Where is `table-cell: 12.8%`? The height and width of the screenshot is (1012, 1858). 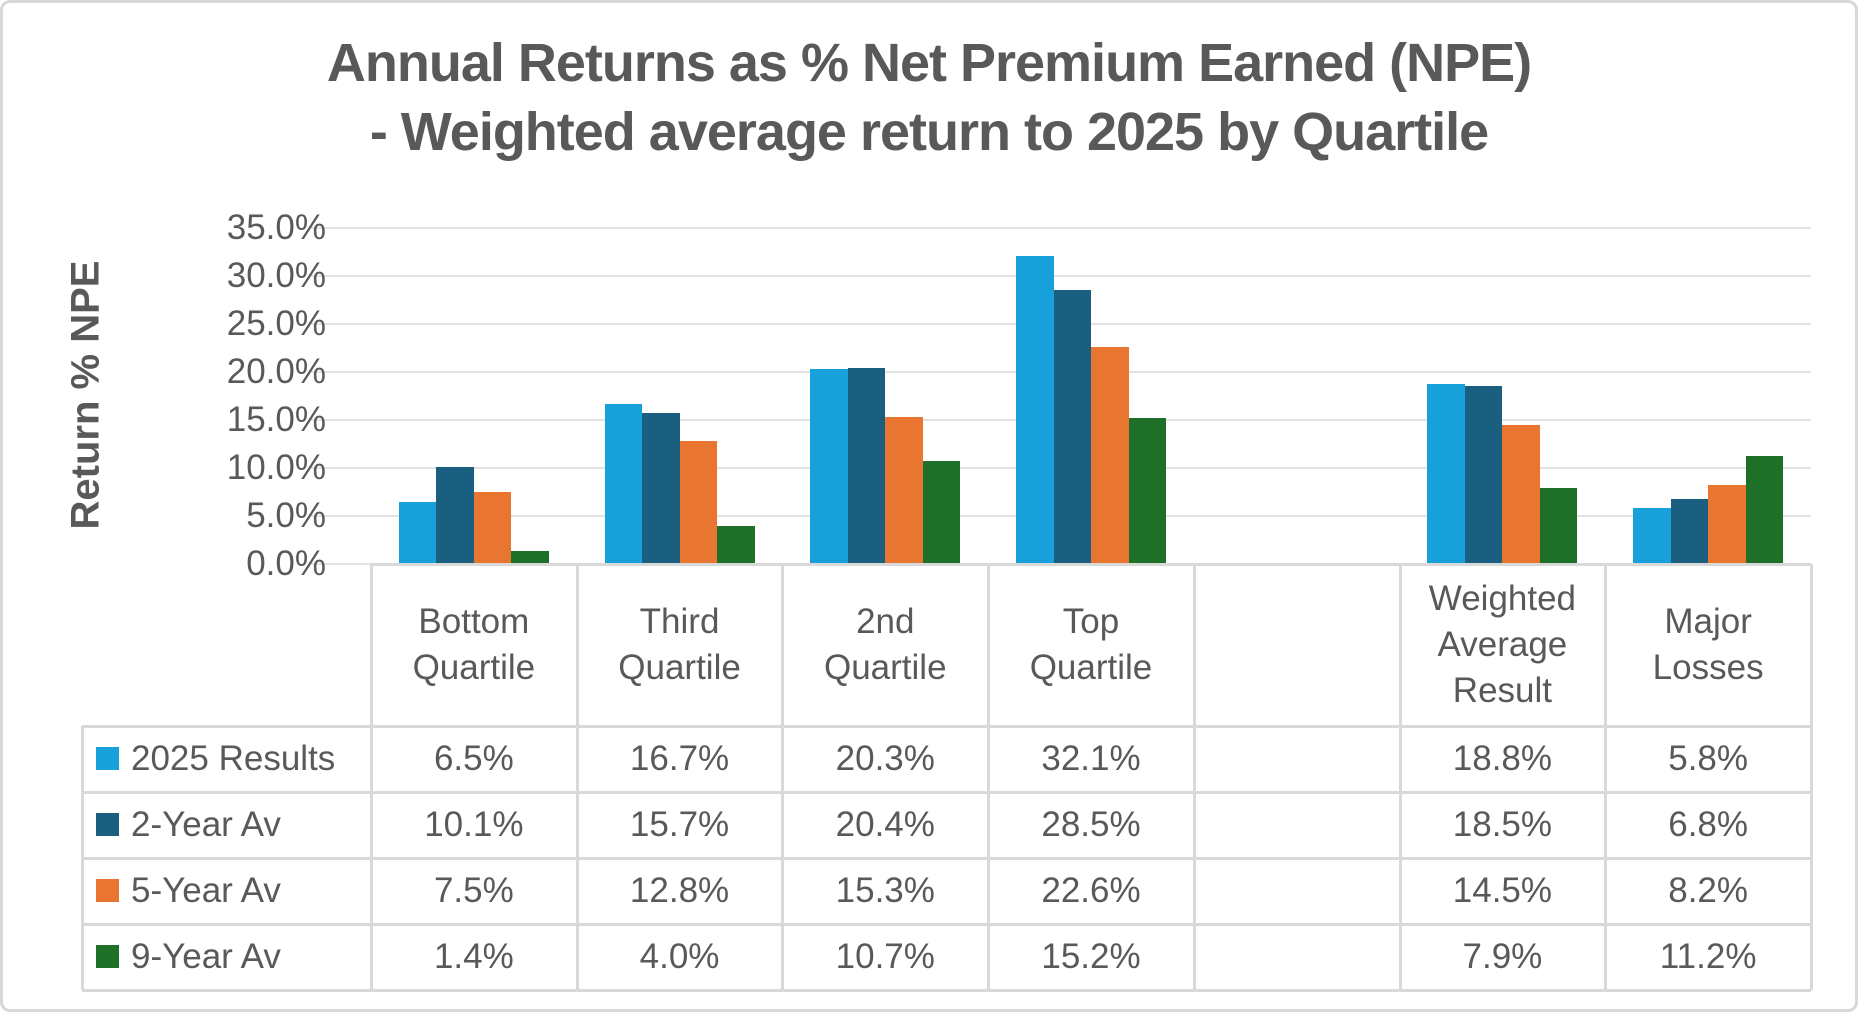
table-cell: 12.8% is located at coordinates (679, 890).